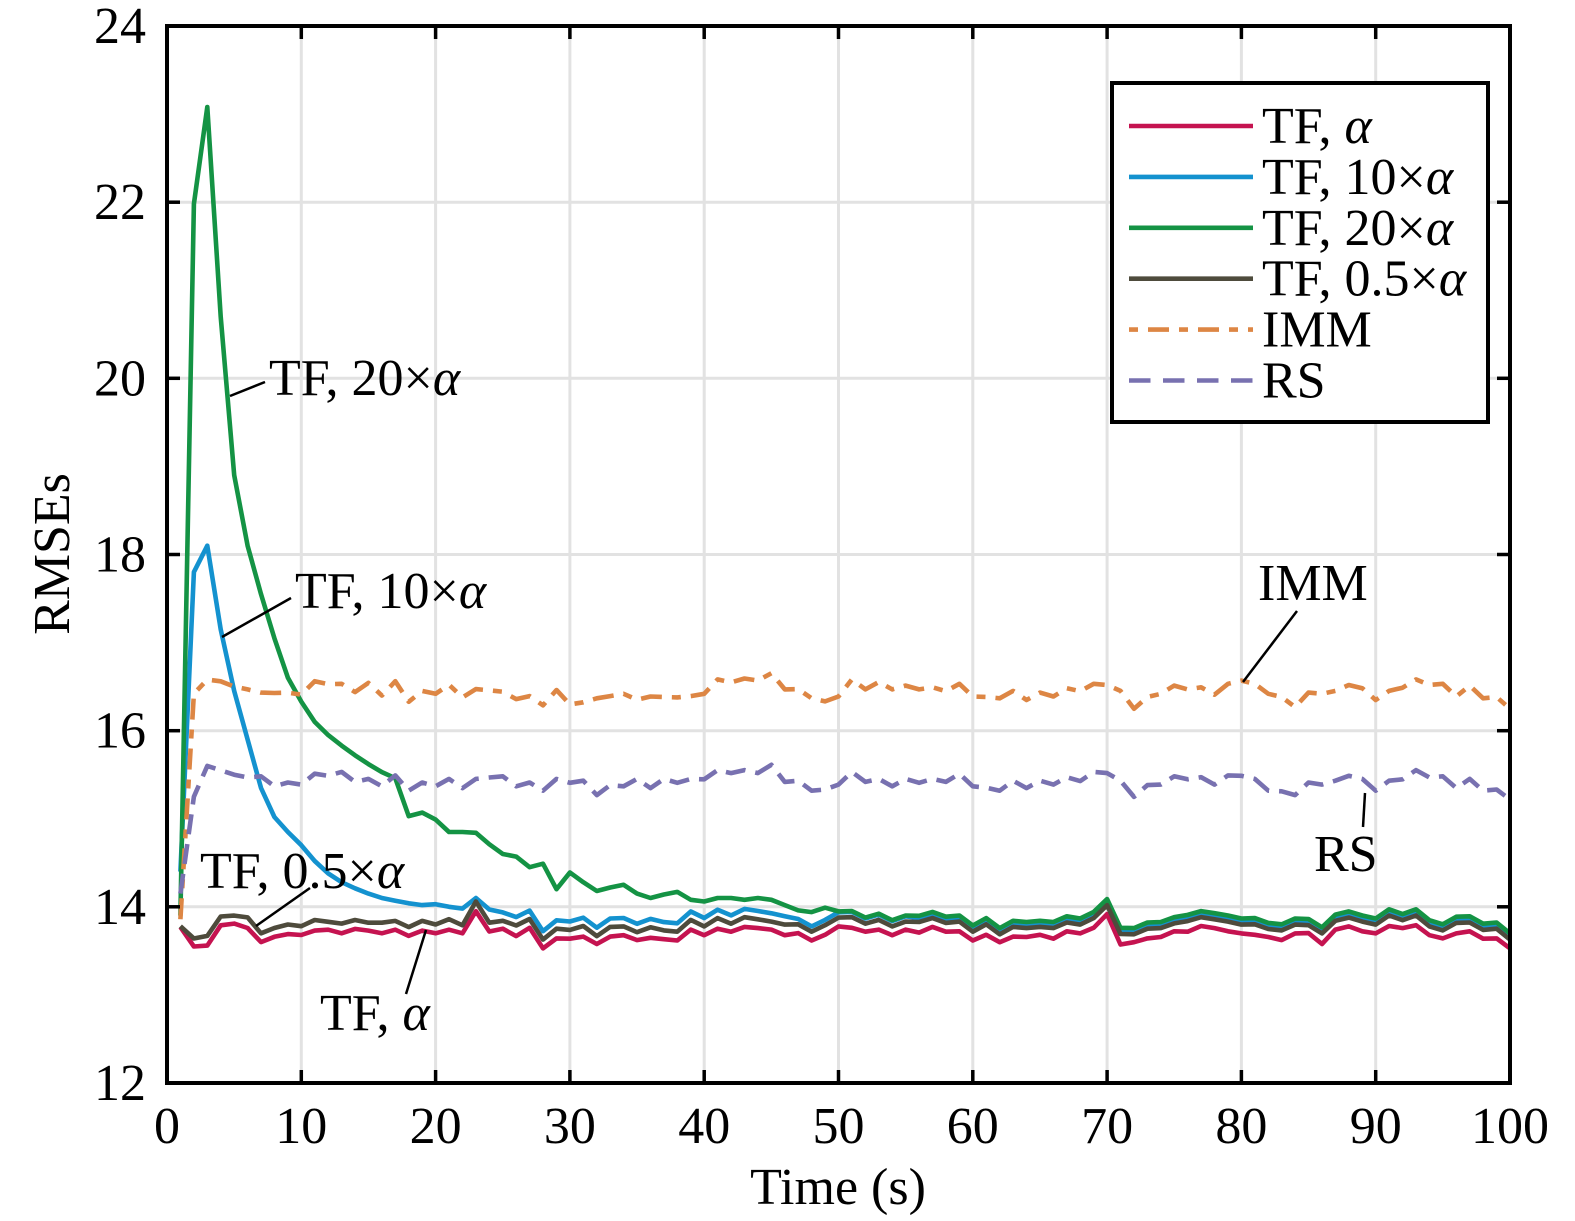 The height and width of the screenshot is (1221, 1575). What do you see at coordinates (120, 202) in the screenshot?
I see `svg-text: 22` at bounding box center [120, 202].